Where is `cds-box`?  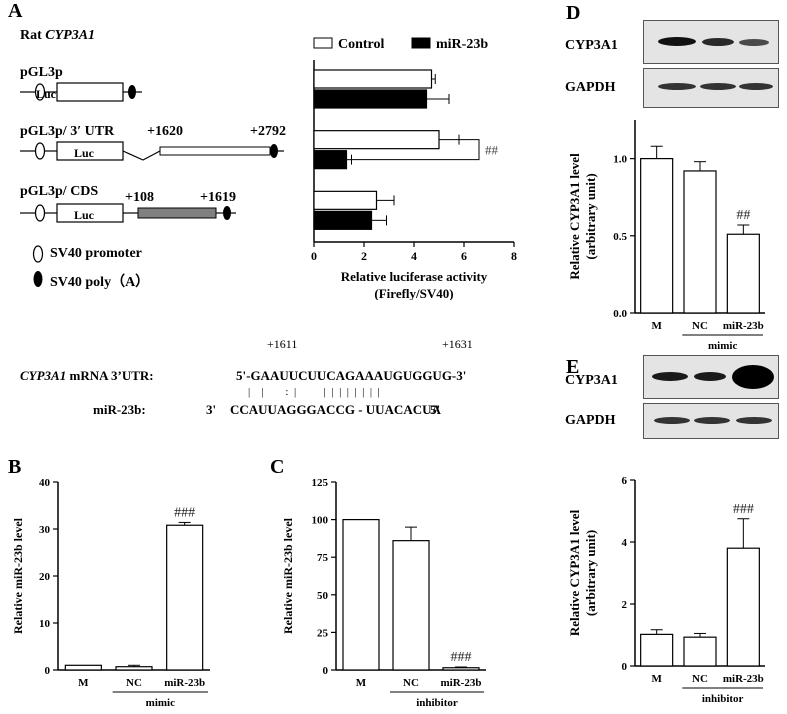
cds-box is located at coordinates (177, 213).